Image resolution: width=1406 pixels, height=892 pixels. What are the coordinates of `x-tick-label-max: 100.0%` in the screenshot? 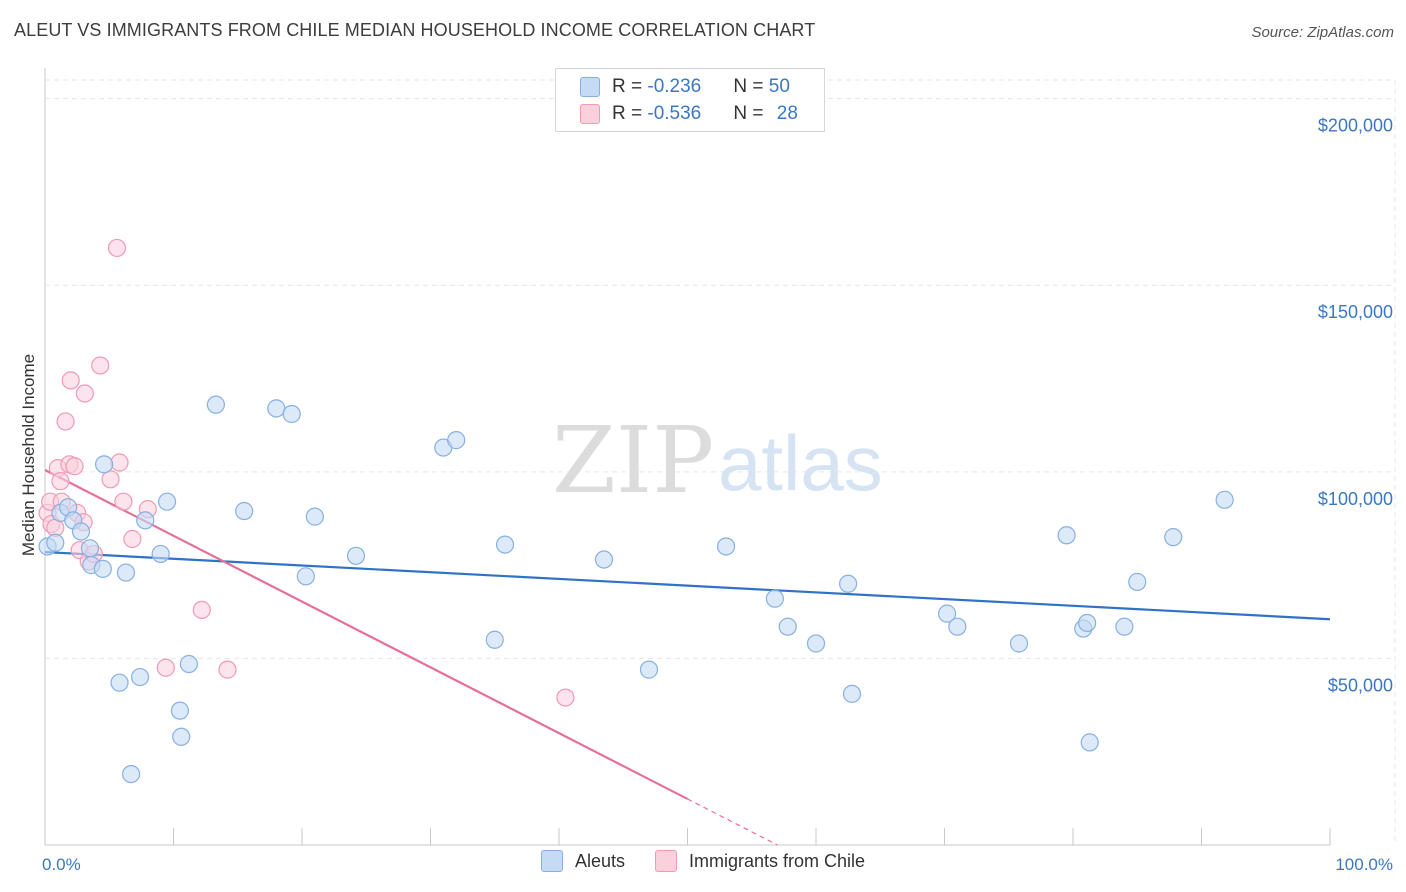 It's located at (1364, 864).